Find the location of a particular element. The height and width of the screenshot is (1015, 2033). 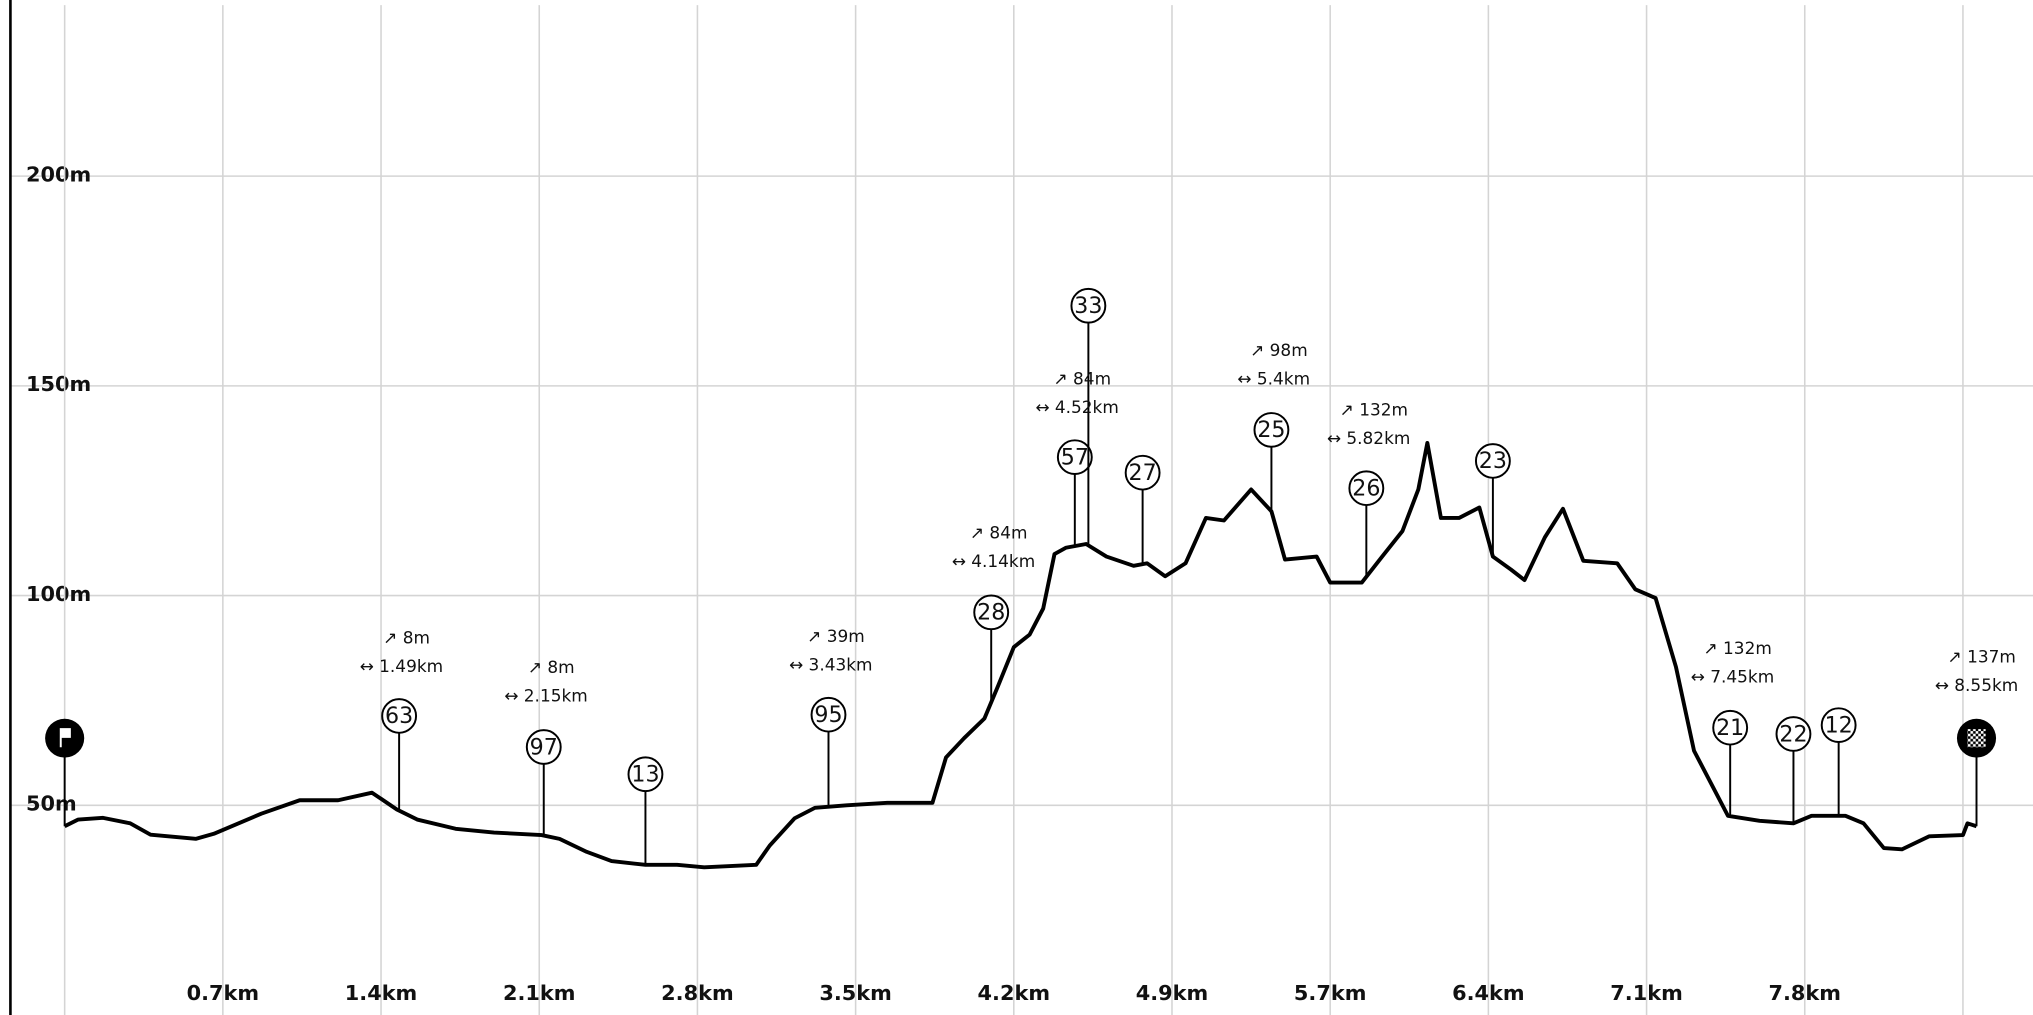

waypoint-label: 97 is located at coordinates (544, 747).